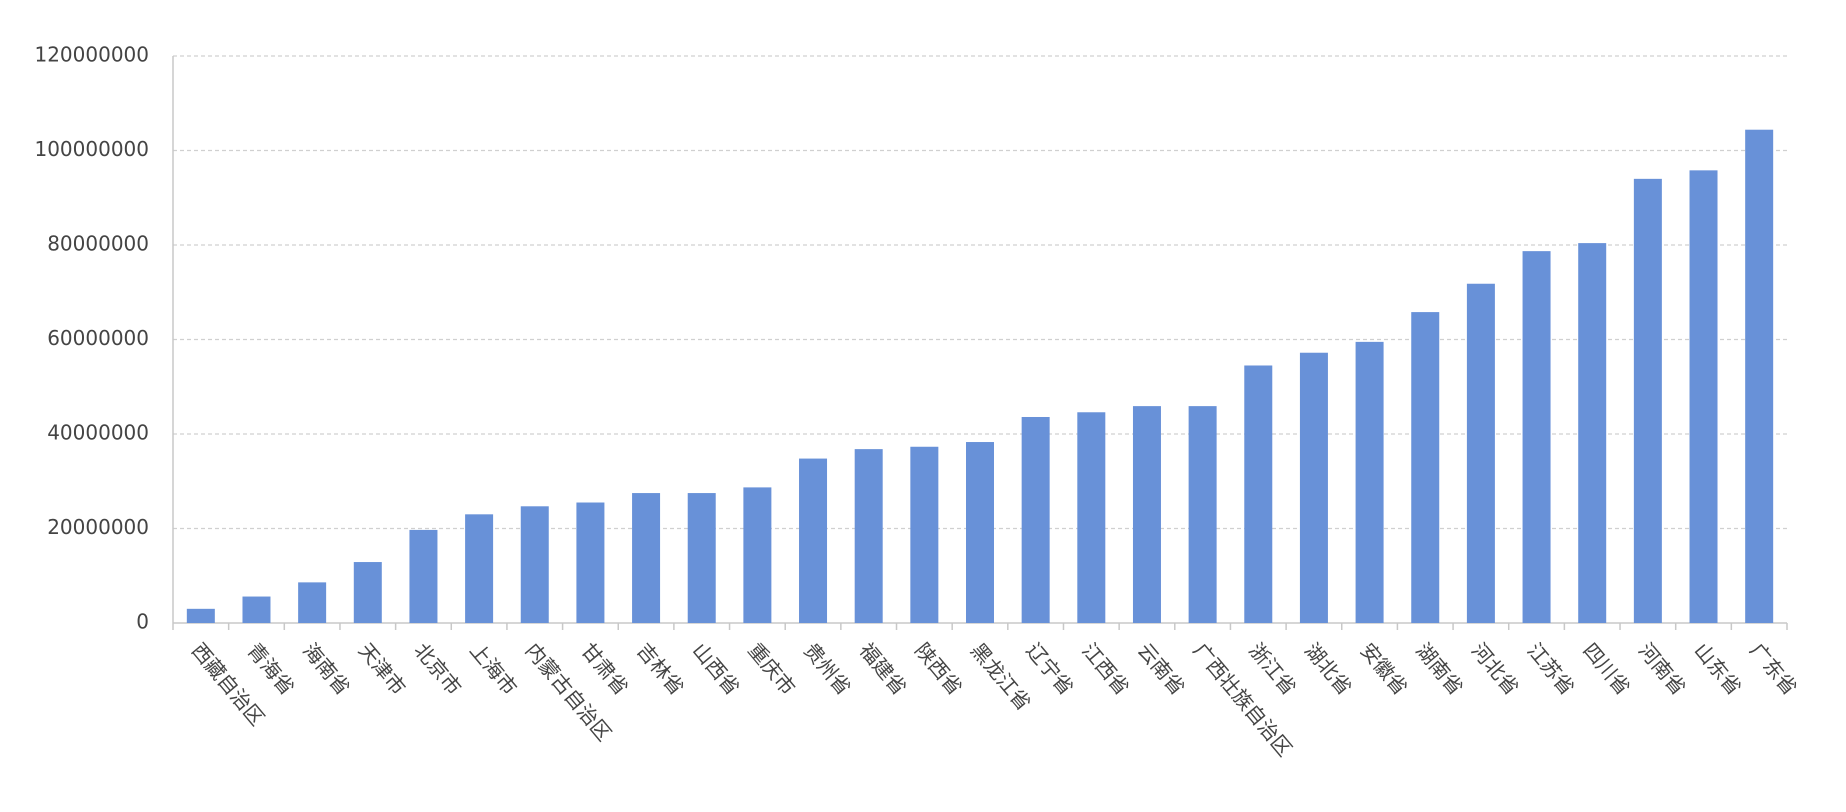 Image resolution: width=1846 pixels, height=812 pixels. What do you see at coordinates (98, 433) in the screenshot?
I see `y-tick-label: 40000000` at bounding box center [98, 433].